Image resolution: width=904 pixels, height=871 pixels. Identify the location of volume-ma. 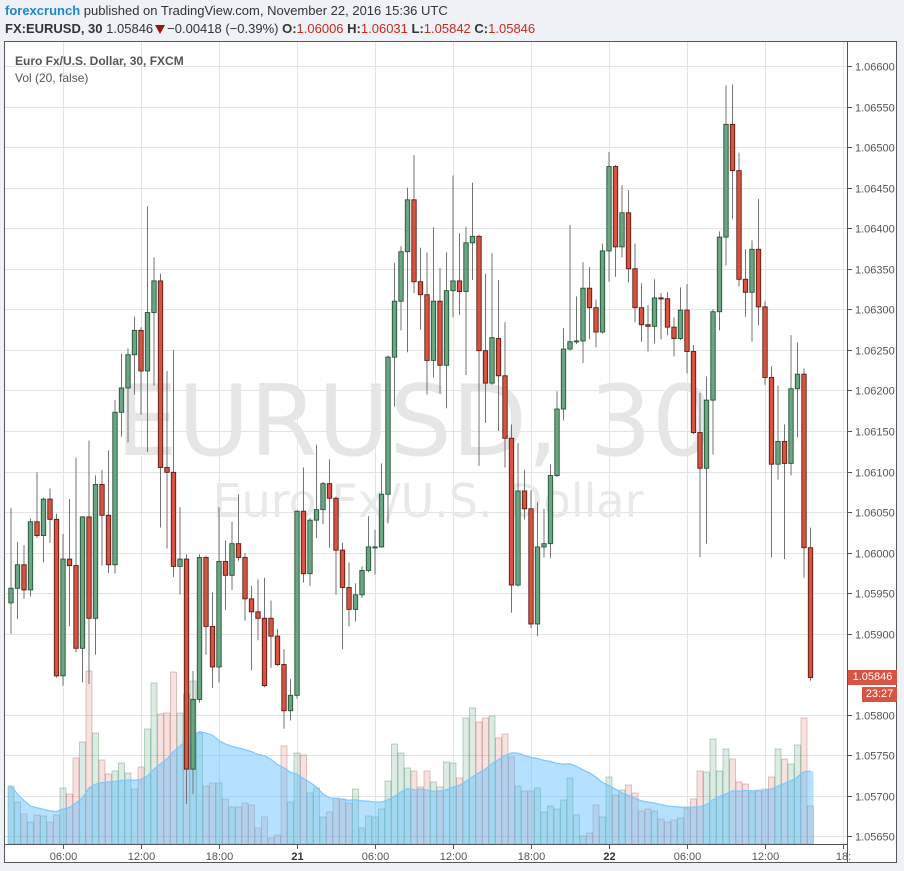
(411, 787).